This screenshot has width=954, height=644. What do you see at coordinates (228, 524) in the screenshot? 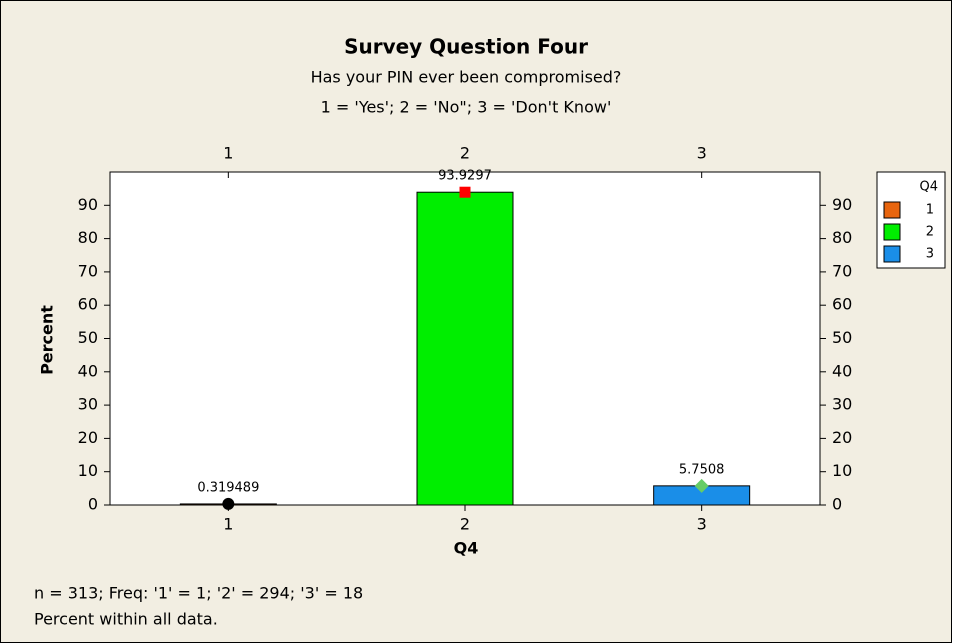
I see `x-tick-label: 1` at bounding box center [228, 524].